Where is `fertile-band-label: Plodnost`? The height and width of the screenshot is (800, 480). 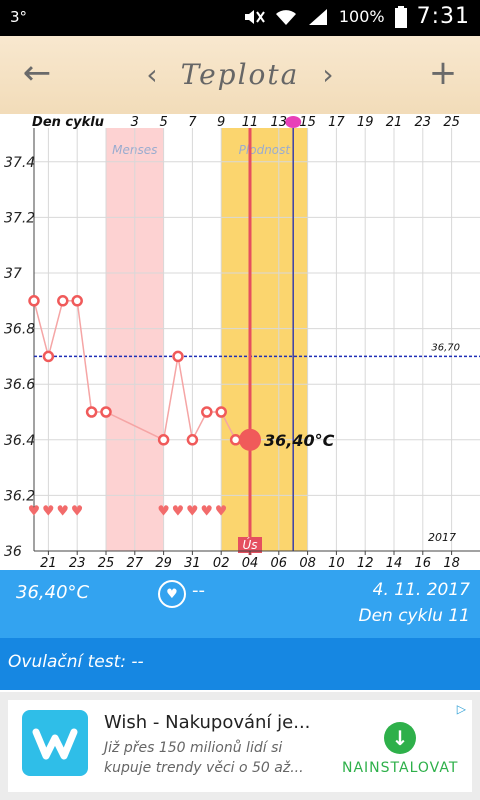
fertile-band-label: Plodnost is located at coordinates (265, 150).